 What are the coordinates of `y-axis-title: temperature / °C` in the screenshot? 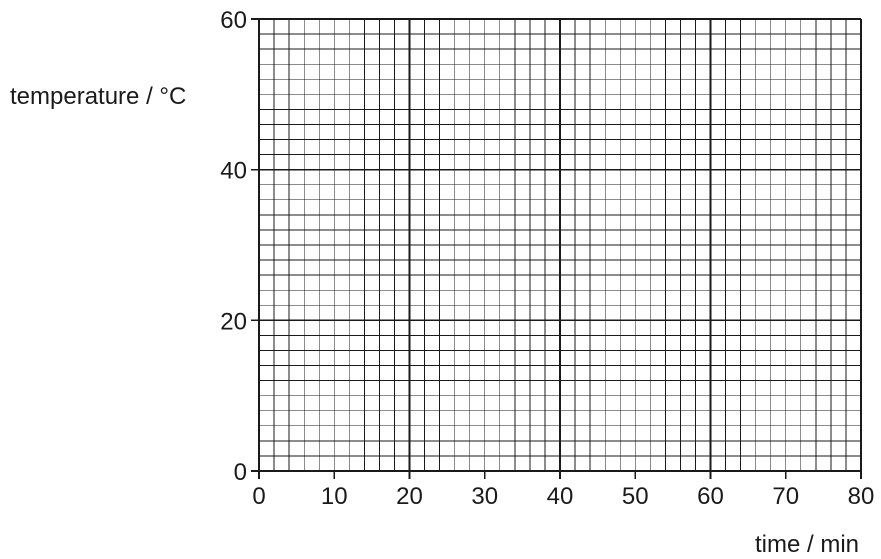 It's located at (98, 96).